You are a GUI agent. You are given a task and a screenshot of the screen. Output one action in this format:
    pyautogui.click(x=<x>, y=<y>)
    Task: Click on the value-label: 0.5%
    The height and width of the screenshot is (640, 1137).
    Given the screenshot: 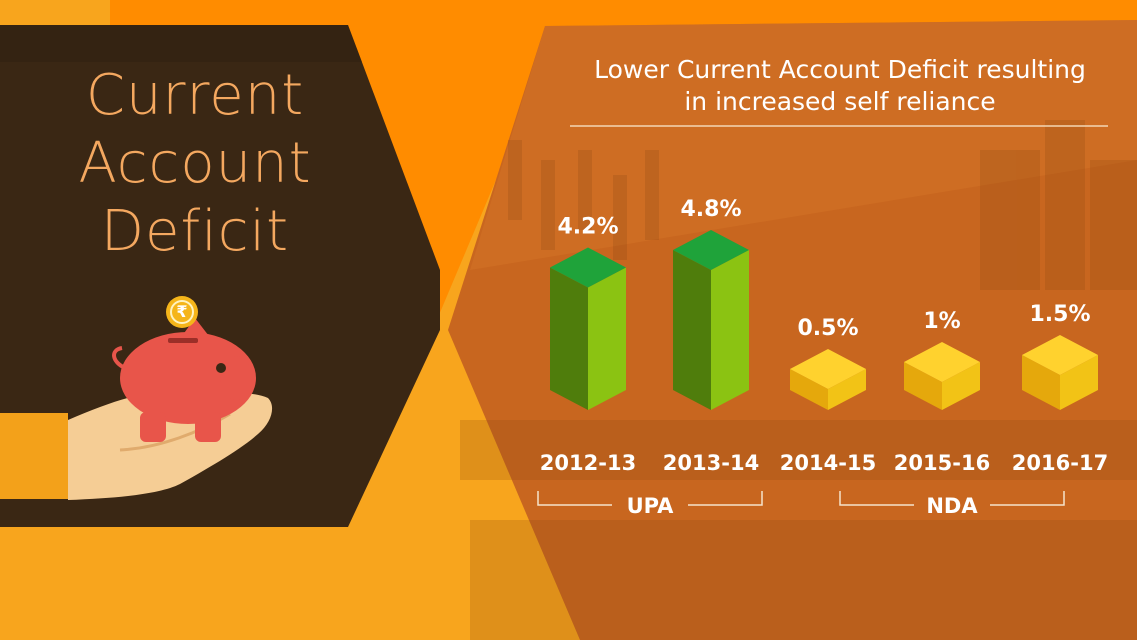 What is the action you would take?
    pyautogui.click(x=827, y=328)
    